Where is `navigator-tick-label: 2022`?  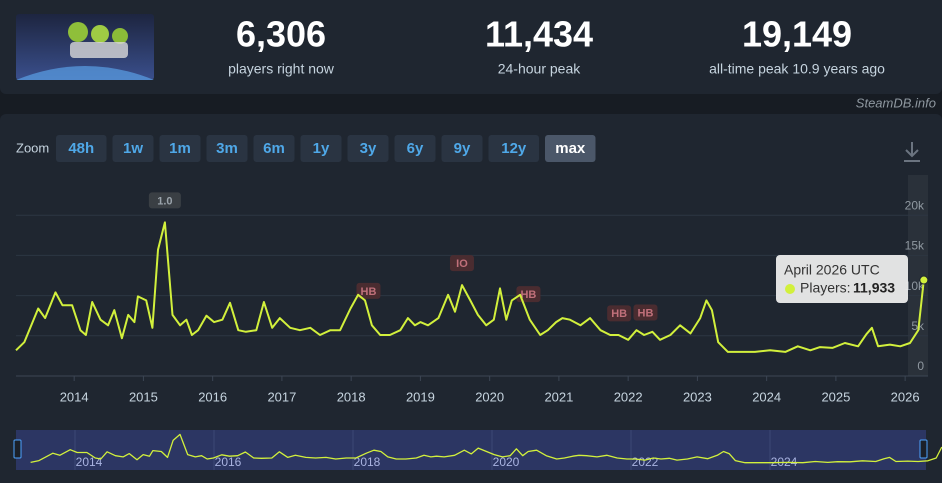 navigator-tick-label: 2022 is located at coordinates (645, 462).